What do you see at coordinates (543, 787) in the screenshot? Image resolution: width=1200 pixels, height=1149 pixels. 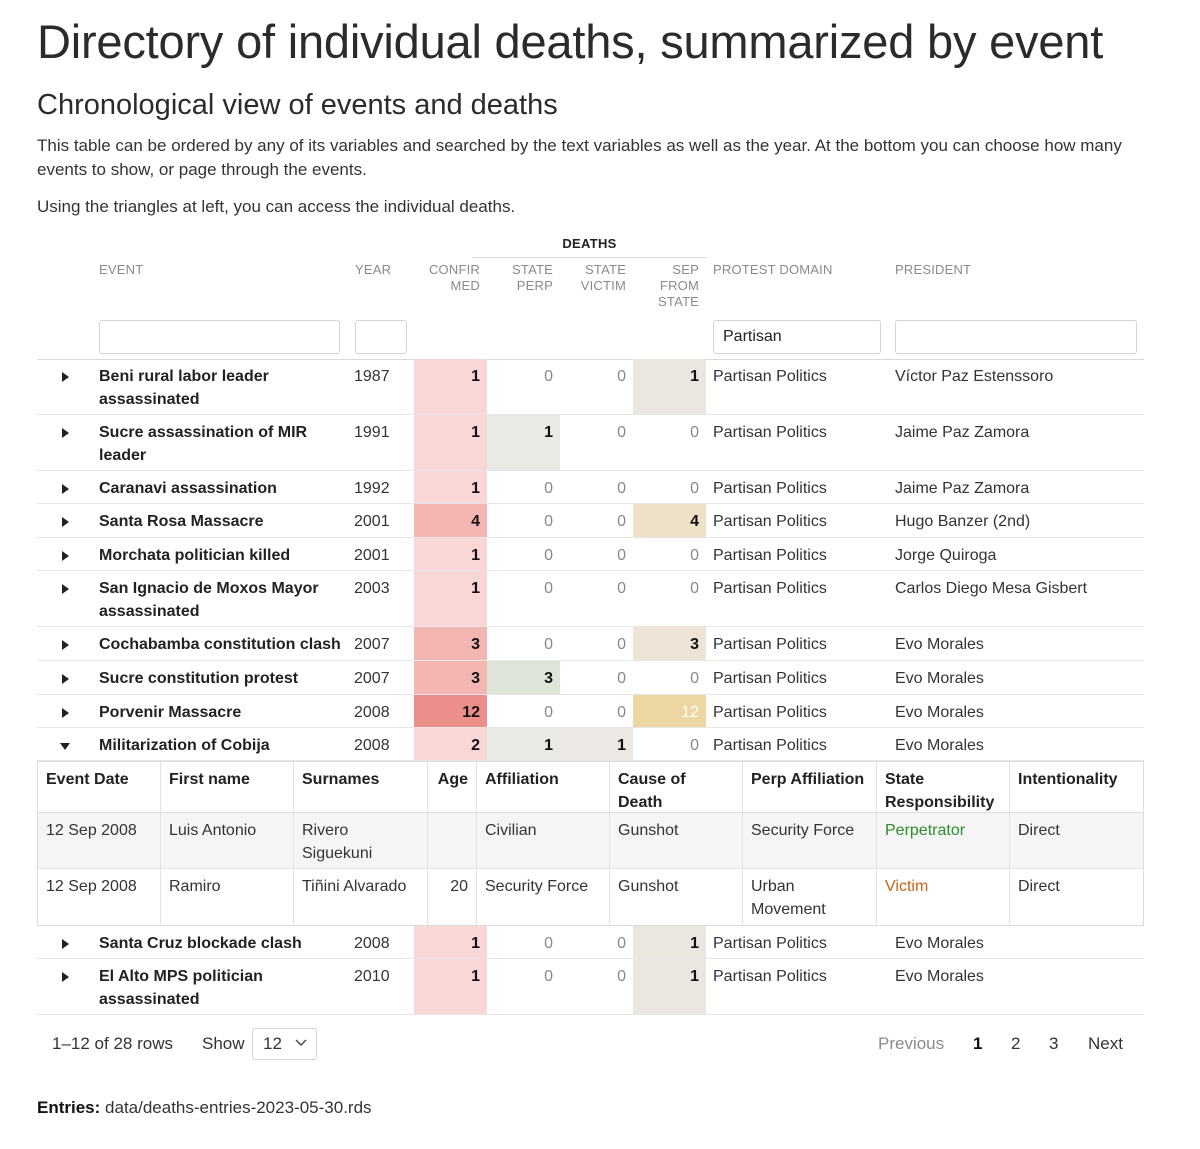 I see `subtable-header-affiliation: Affiliation` at bounding box center [543, 787].